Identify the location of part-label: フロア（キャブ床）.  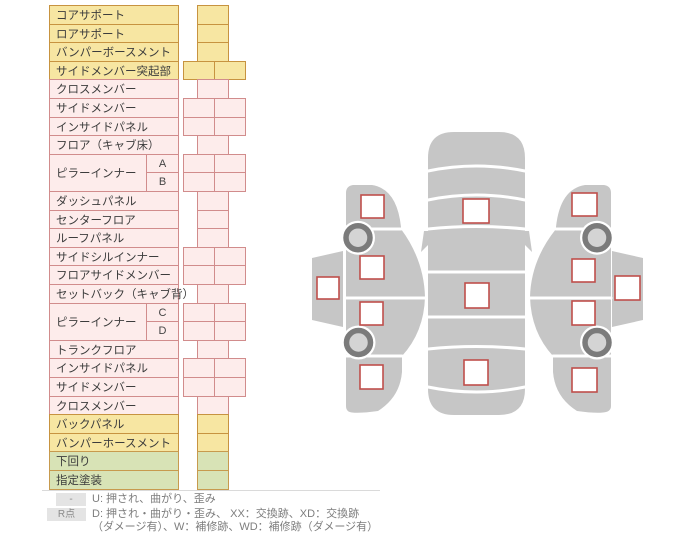
(114, 145).